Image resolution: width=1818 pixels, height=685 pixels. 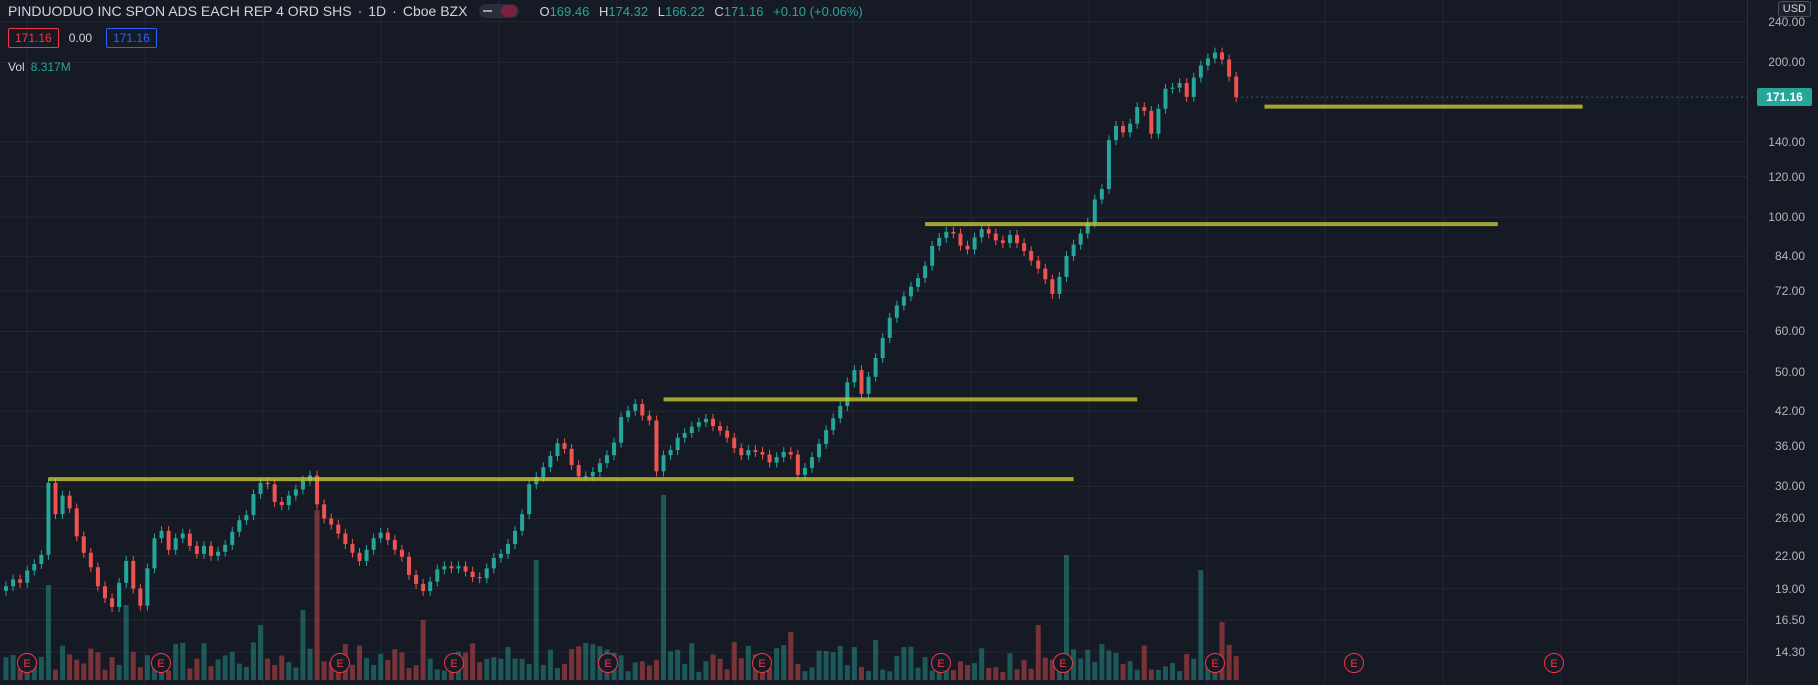 I want to click on spread-value: 0.00, so click(x=80, y=38).